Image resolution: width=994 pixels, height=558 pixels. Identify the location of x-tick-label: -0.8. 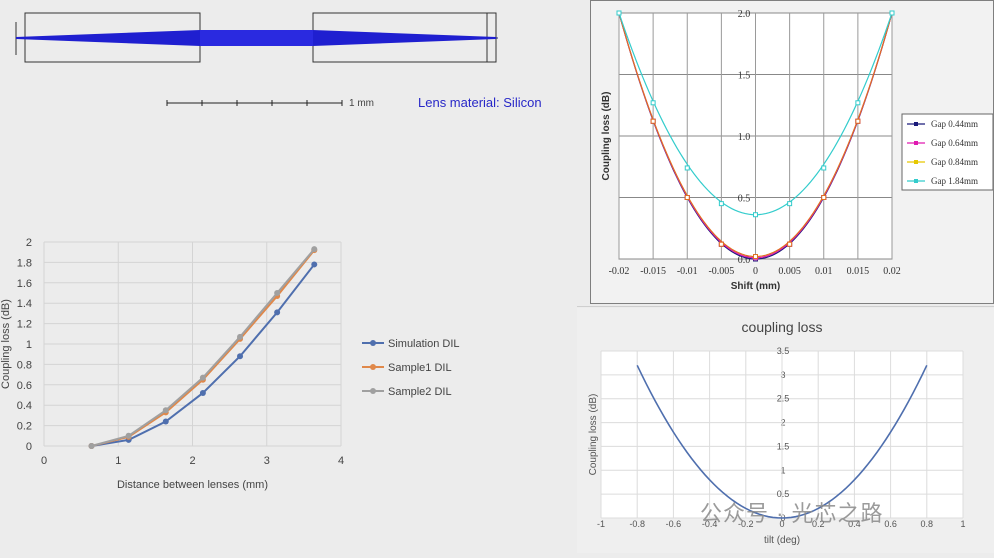
(637, 524).